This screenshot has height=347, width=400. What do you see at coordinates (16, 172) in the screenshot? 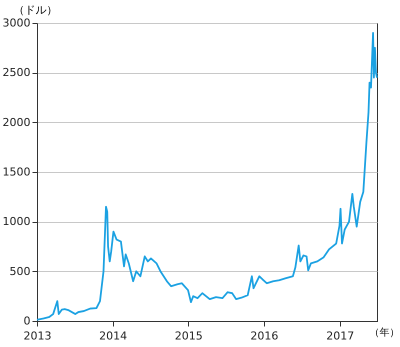
I see `y-tick-label: 1500` at bounding box center [16, 172].